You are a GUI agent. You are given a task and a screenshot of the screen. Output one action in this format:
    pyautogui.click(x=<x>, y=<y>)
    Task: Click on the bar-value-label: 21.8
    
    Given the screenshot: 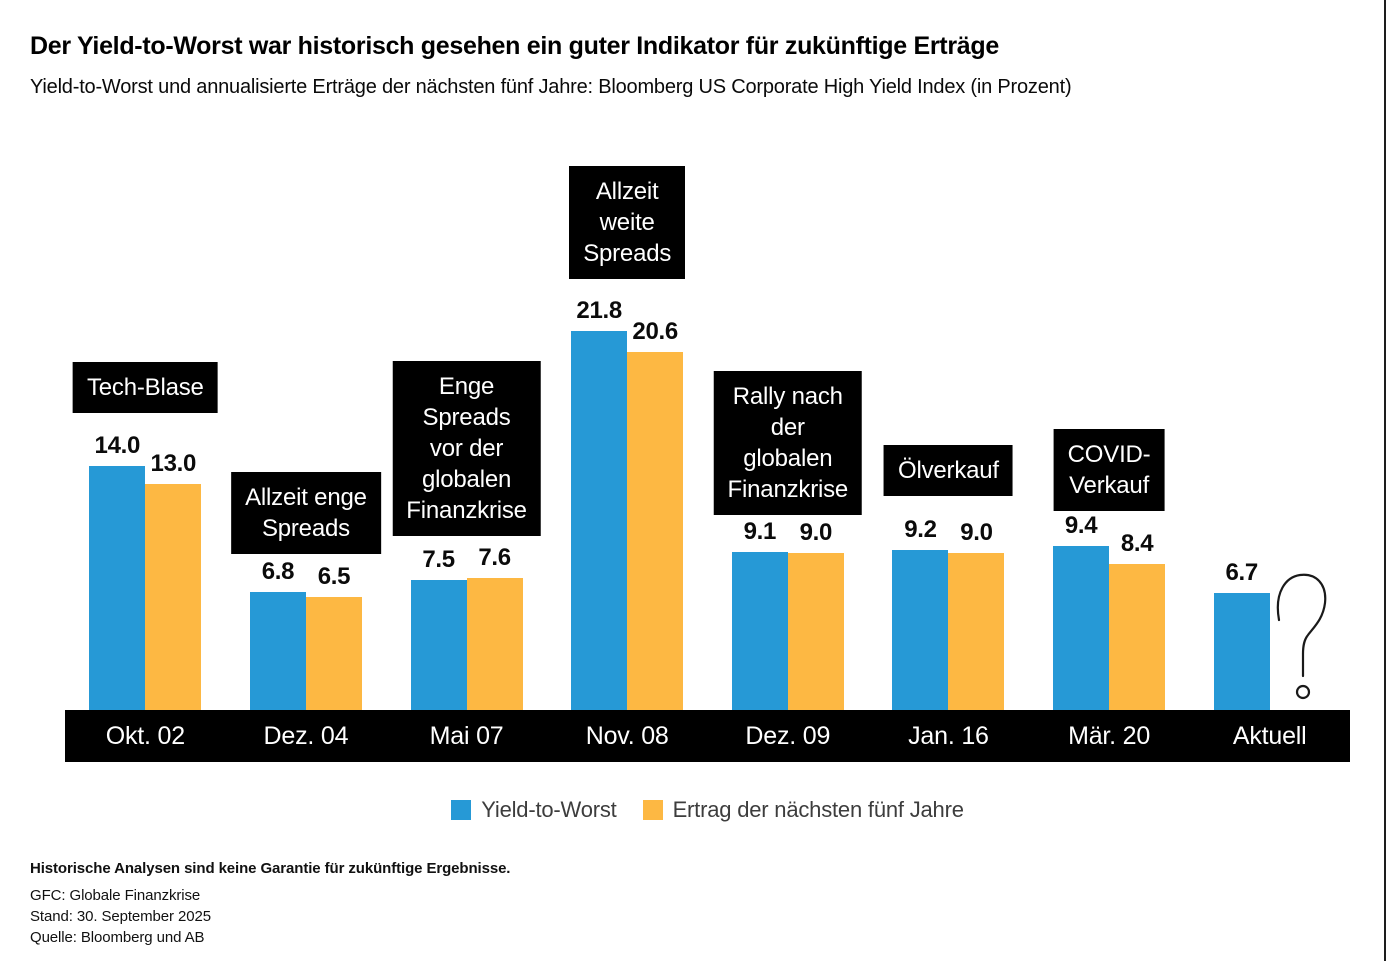 What is the action you would take?
    pyautogui.click(x=599, y=310)
    